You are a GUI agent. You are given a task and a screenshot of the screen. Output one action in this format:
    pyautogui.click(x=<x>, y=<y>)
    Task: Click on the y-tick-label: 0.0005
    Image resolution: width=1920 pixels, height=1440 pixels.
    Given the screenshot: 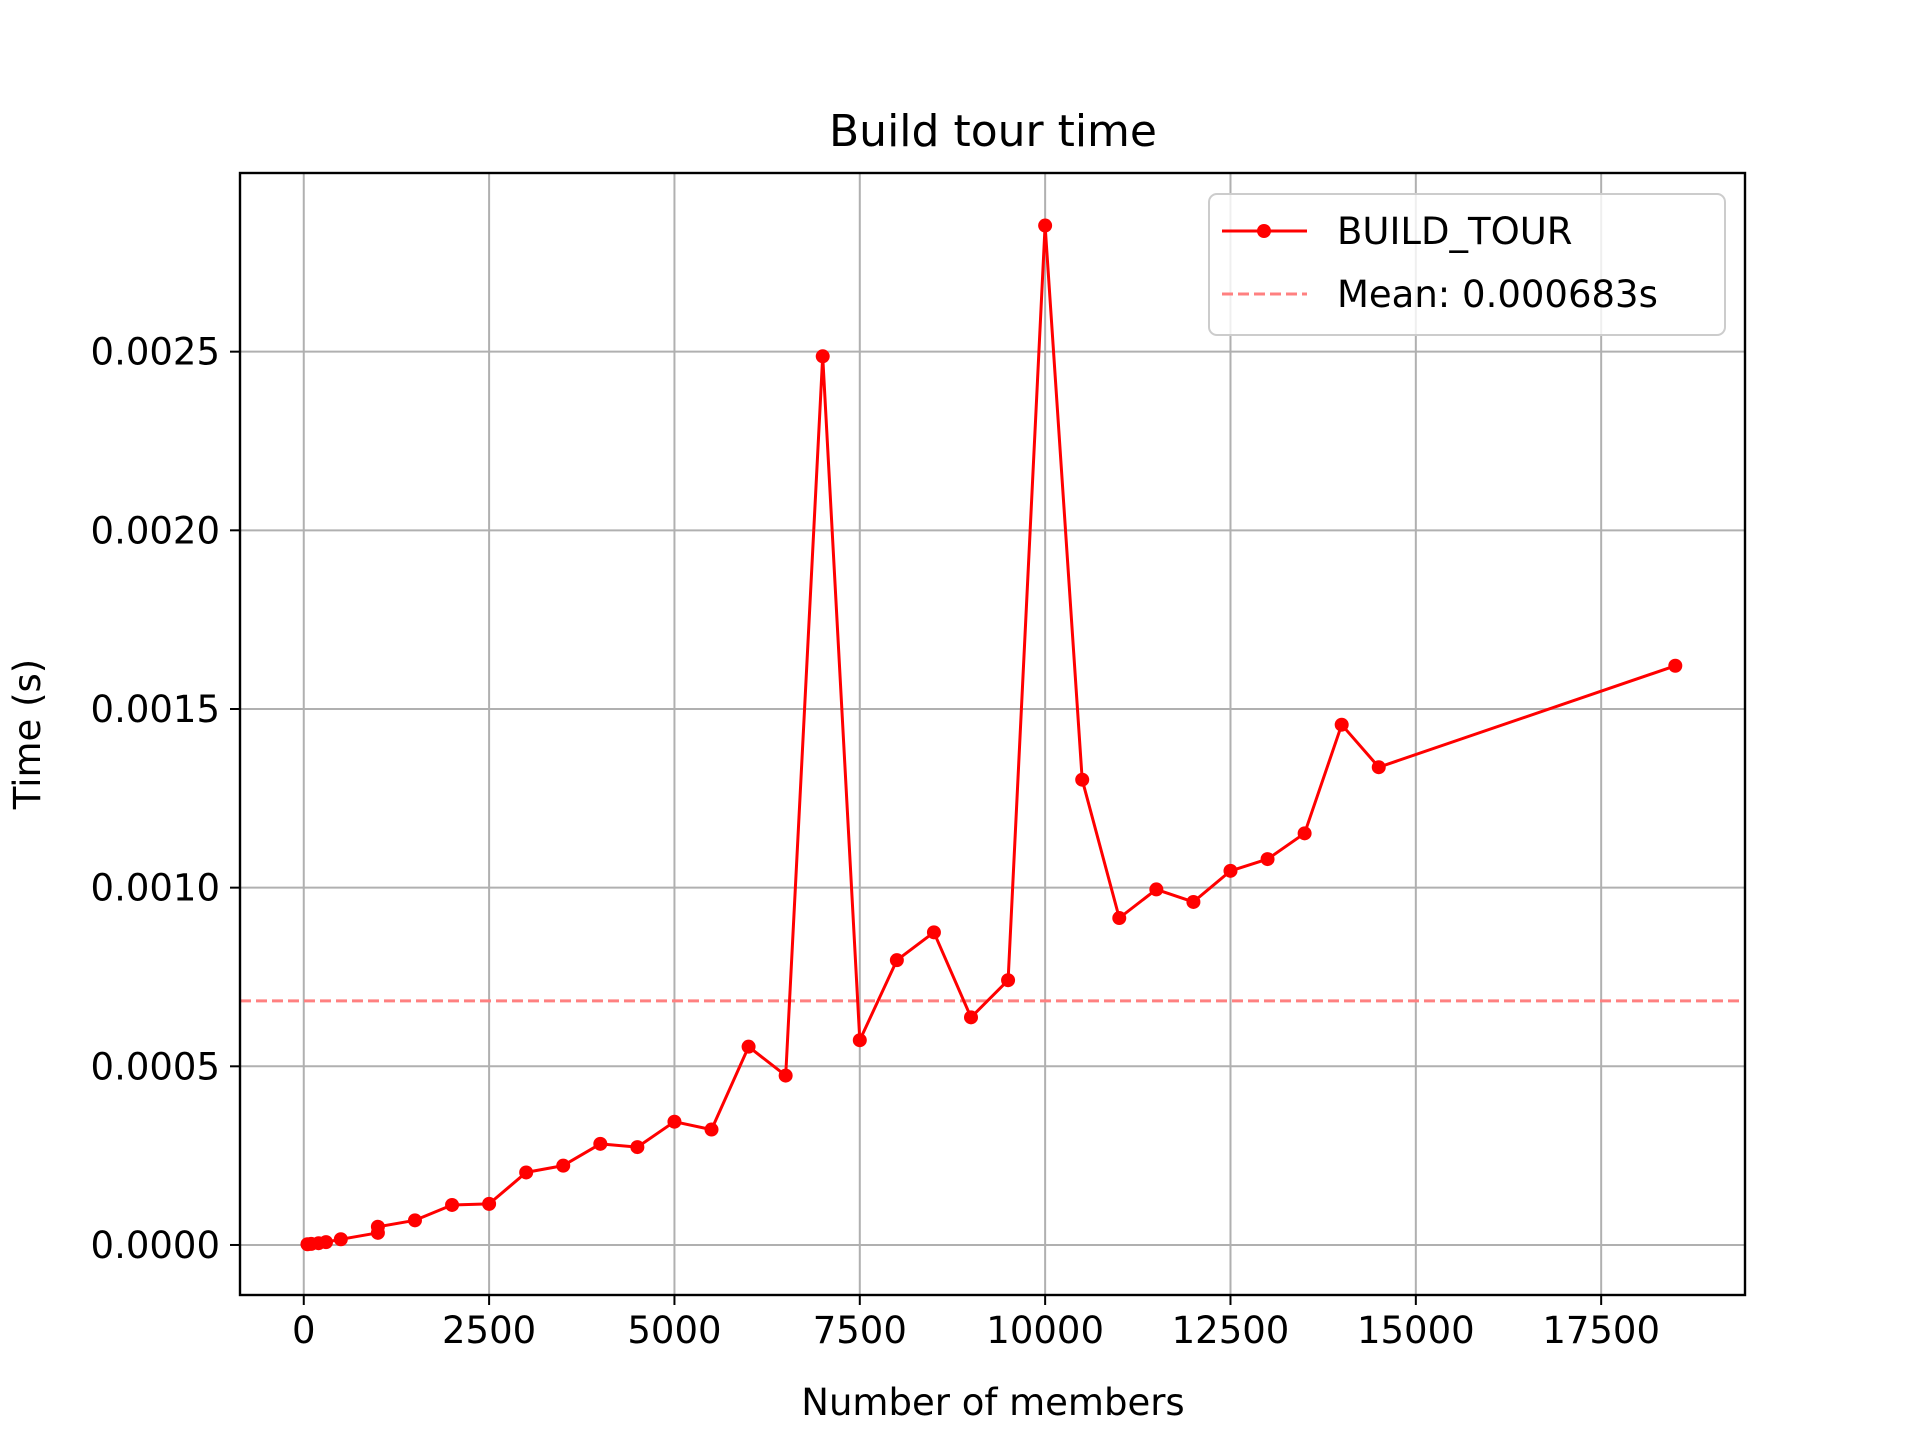 What is the action you would take?
    pyautogui.click(x=155, y=1066)
    